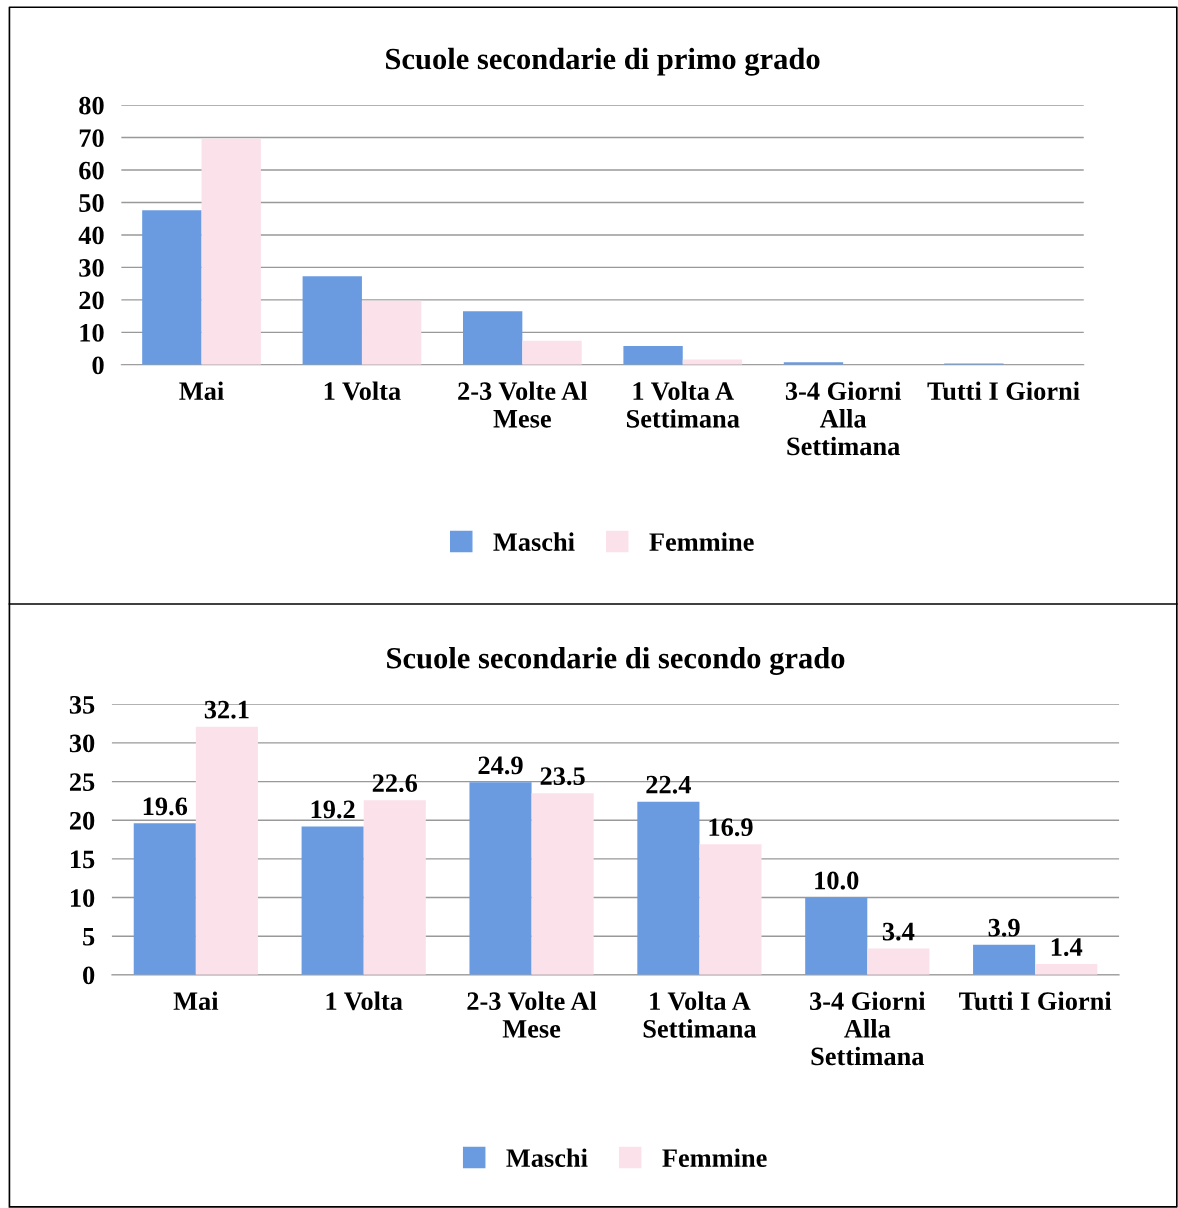  What do you see at coordinates (82, 859) in the screenshot?
I see `y-tick-label: 15` at bounding box center [82, 859].